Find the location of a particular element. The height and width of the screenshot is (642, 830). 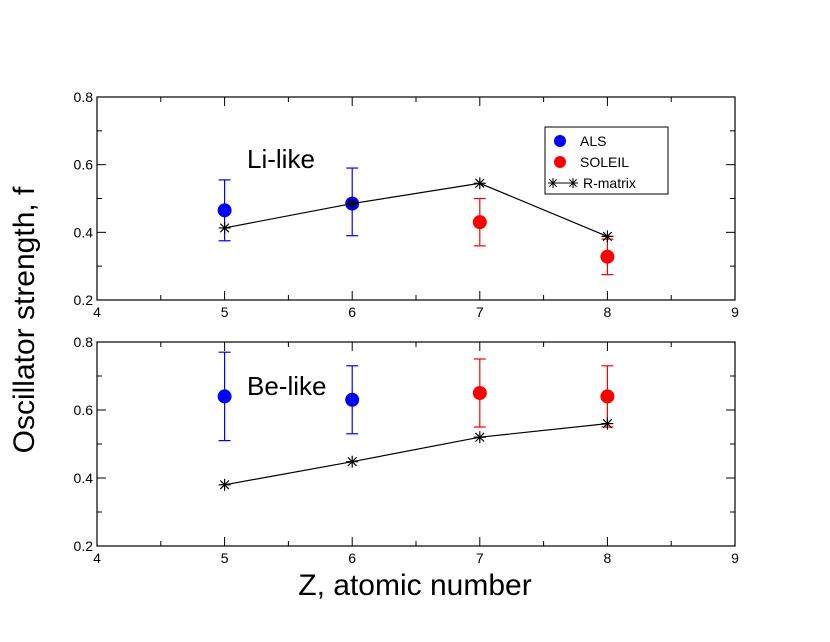

y-tick-label-top: 0.8 is located at coordinates (84, 97).